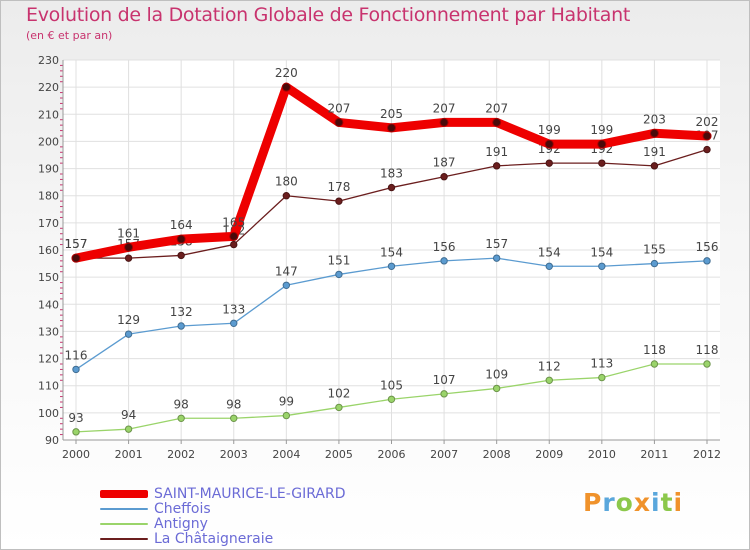  Describe the element at coordinates (601, 364) in the screenshot. I see `data-label: 113` at that location.